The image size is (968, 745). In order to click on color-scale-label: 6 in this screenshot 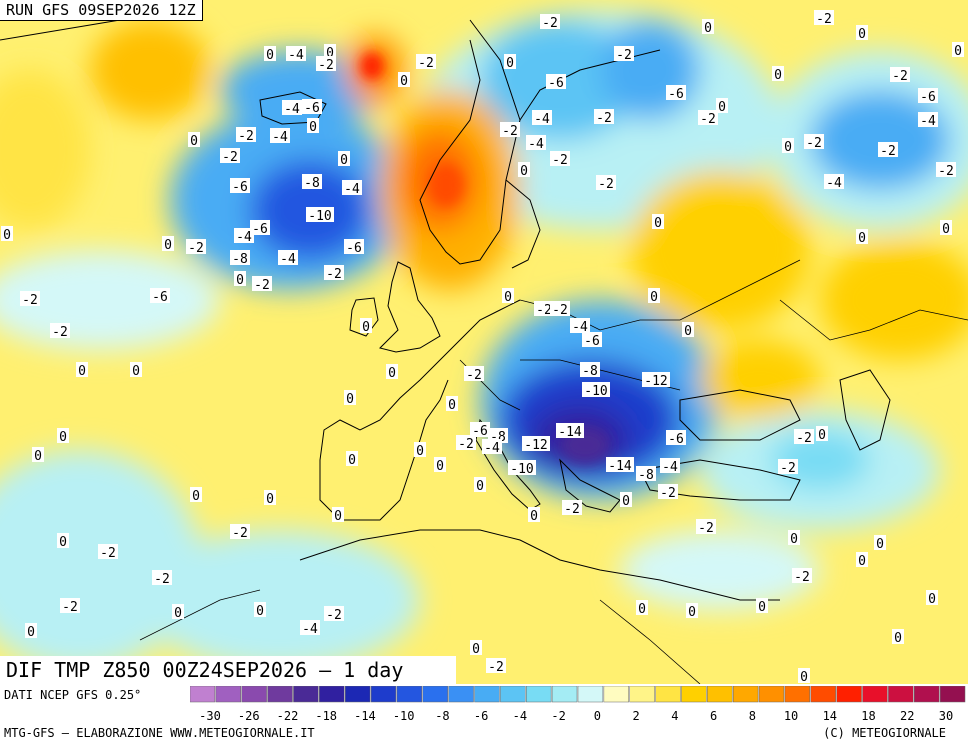, I will do `click(713, 716)`.